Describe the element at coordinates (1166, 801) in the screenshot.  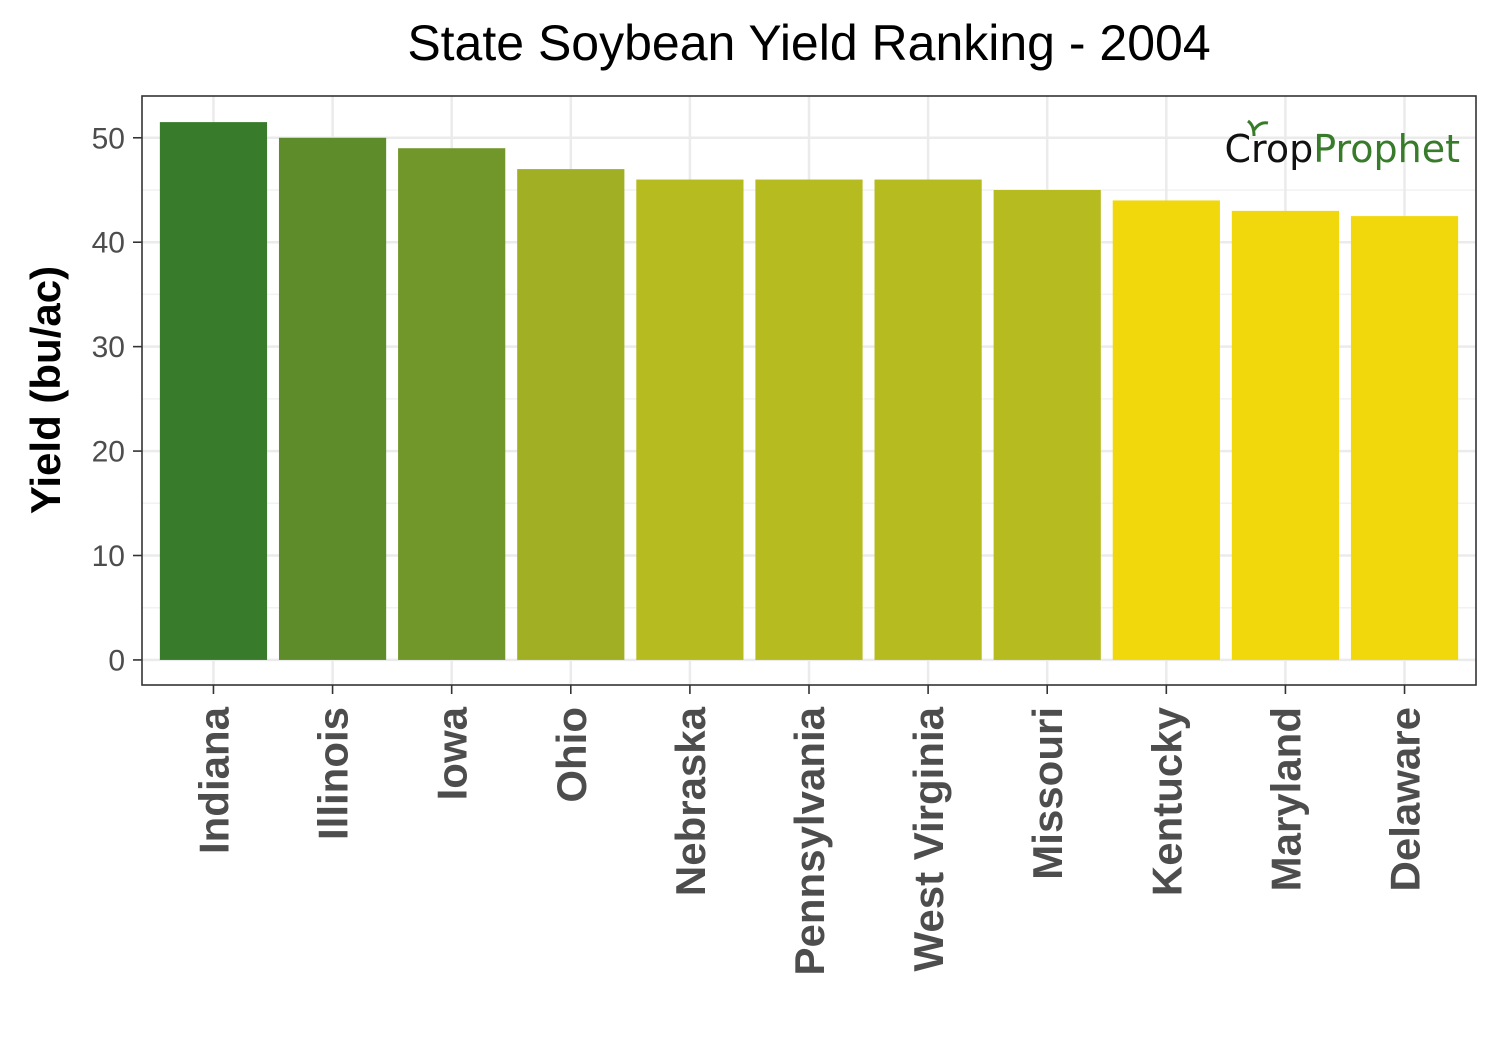
I see `x-tick-label: Kentucky` at that location.